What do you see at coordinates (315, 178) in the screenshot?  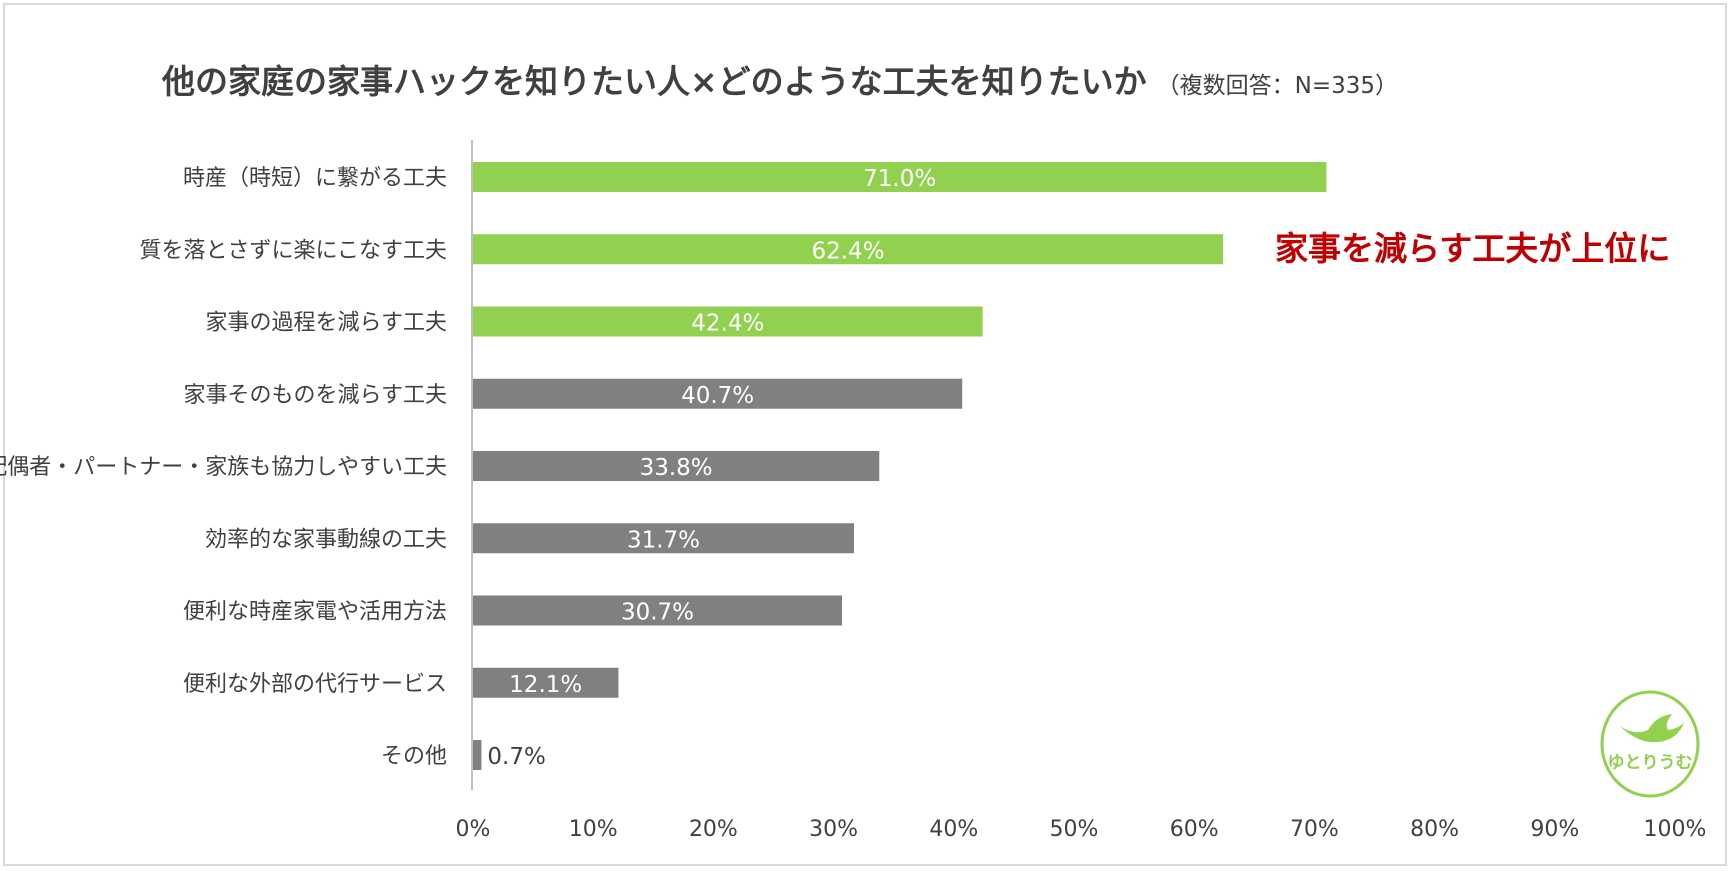 I see `category-label: 時産（時短）に繋がる工夫` at bounding box center [315, 178].